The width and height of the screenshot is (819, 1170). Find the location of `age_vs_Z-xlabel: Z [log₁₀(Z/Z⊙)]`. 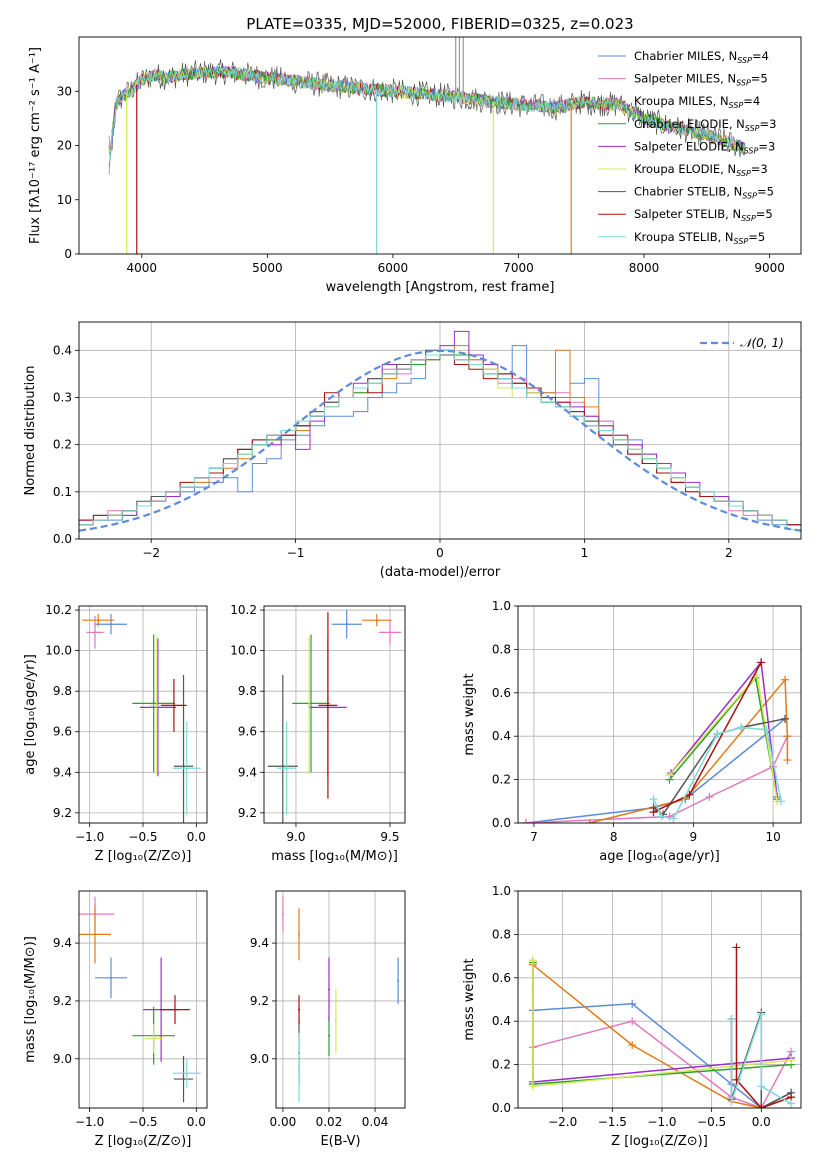

age_vs_Z-xlabel: Z [log₁₀(Z/Z⊙)] is located at coordinates (143, 856).